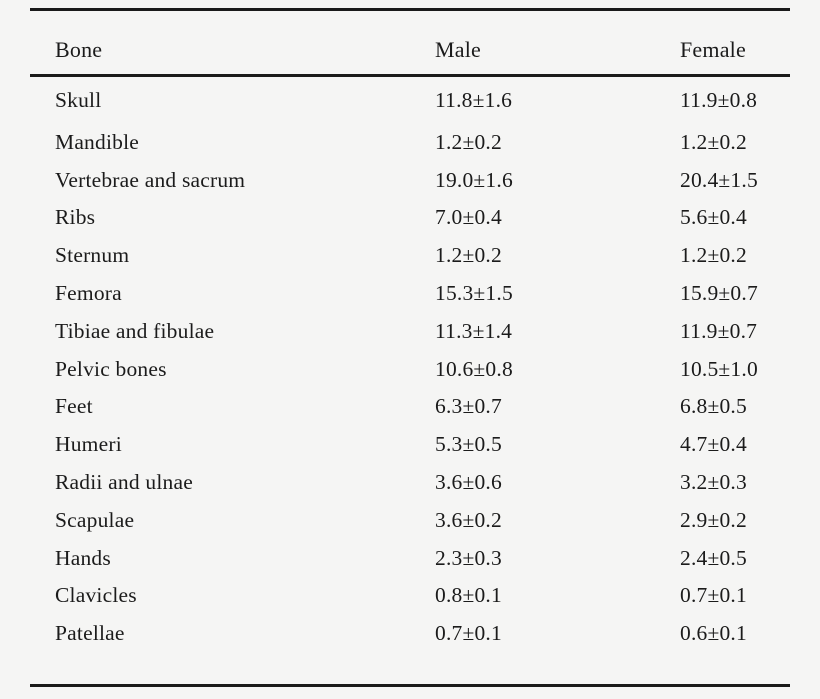 The width and height of the screenshot is (820, 699). Describe the element at coordinates (88, 293) in the screenshot. I see `bone-name-cell: Femora` at that location.